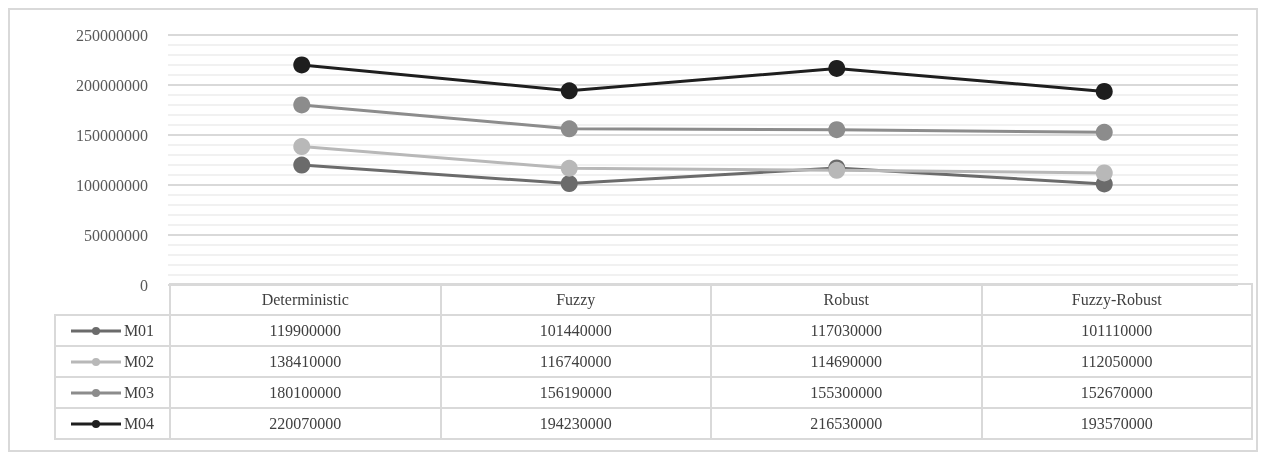 The width and height of the screenshot is (1266, 460). Describe the element at coordinates (305, 299) in the screenshot. I see `x-tick-label: Deterministic` at that location.